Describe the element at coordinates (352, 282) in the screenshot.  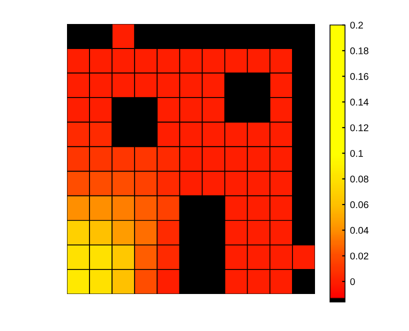
I see `color-bar-label: 0` at that location.